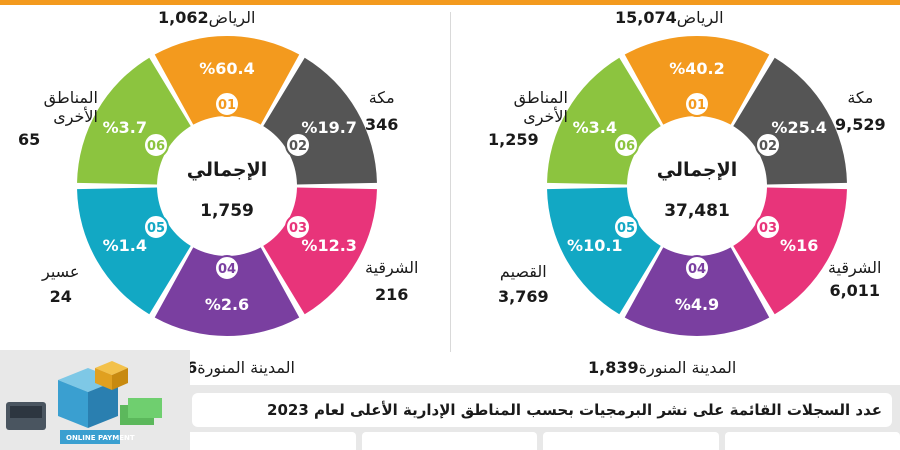 The image size is (900, 450). Describe the element at coordinates (799, 127) in the screenshot. I see `slice-percent-label: %25.4` at that location.